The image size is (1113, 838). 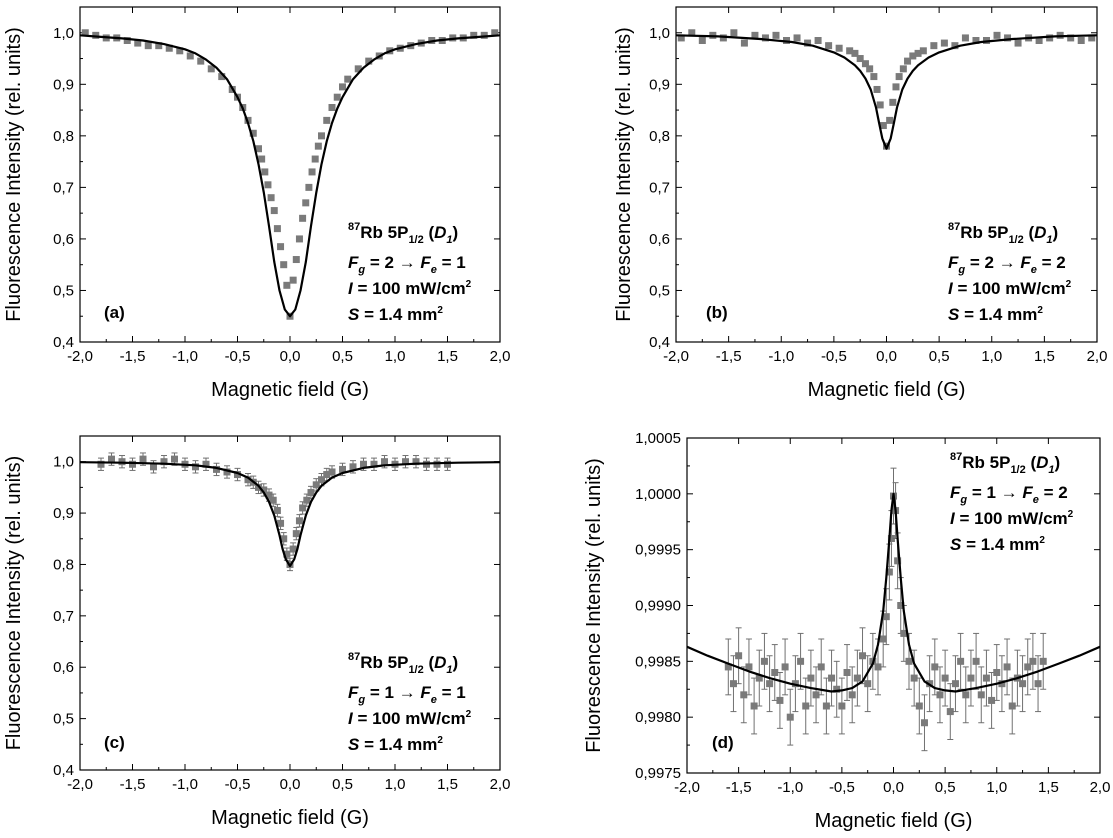 I want to click on panel-label: (d), so click(x=723, y=742).